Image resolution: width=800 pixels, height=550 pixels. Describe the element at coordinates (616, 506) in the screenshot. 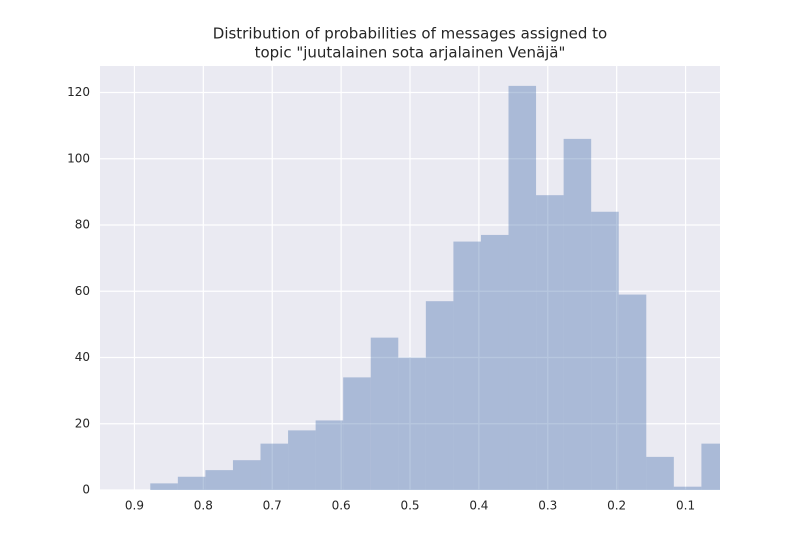

I see `x-tick-label: 0.2` at that location.